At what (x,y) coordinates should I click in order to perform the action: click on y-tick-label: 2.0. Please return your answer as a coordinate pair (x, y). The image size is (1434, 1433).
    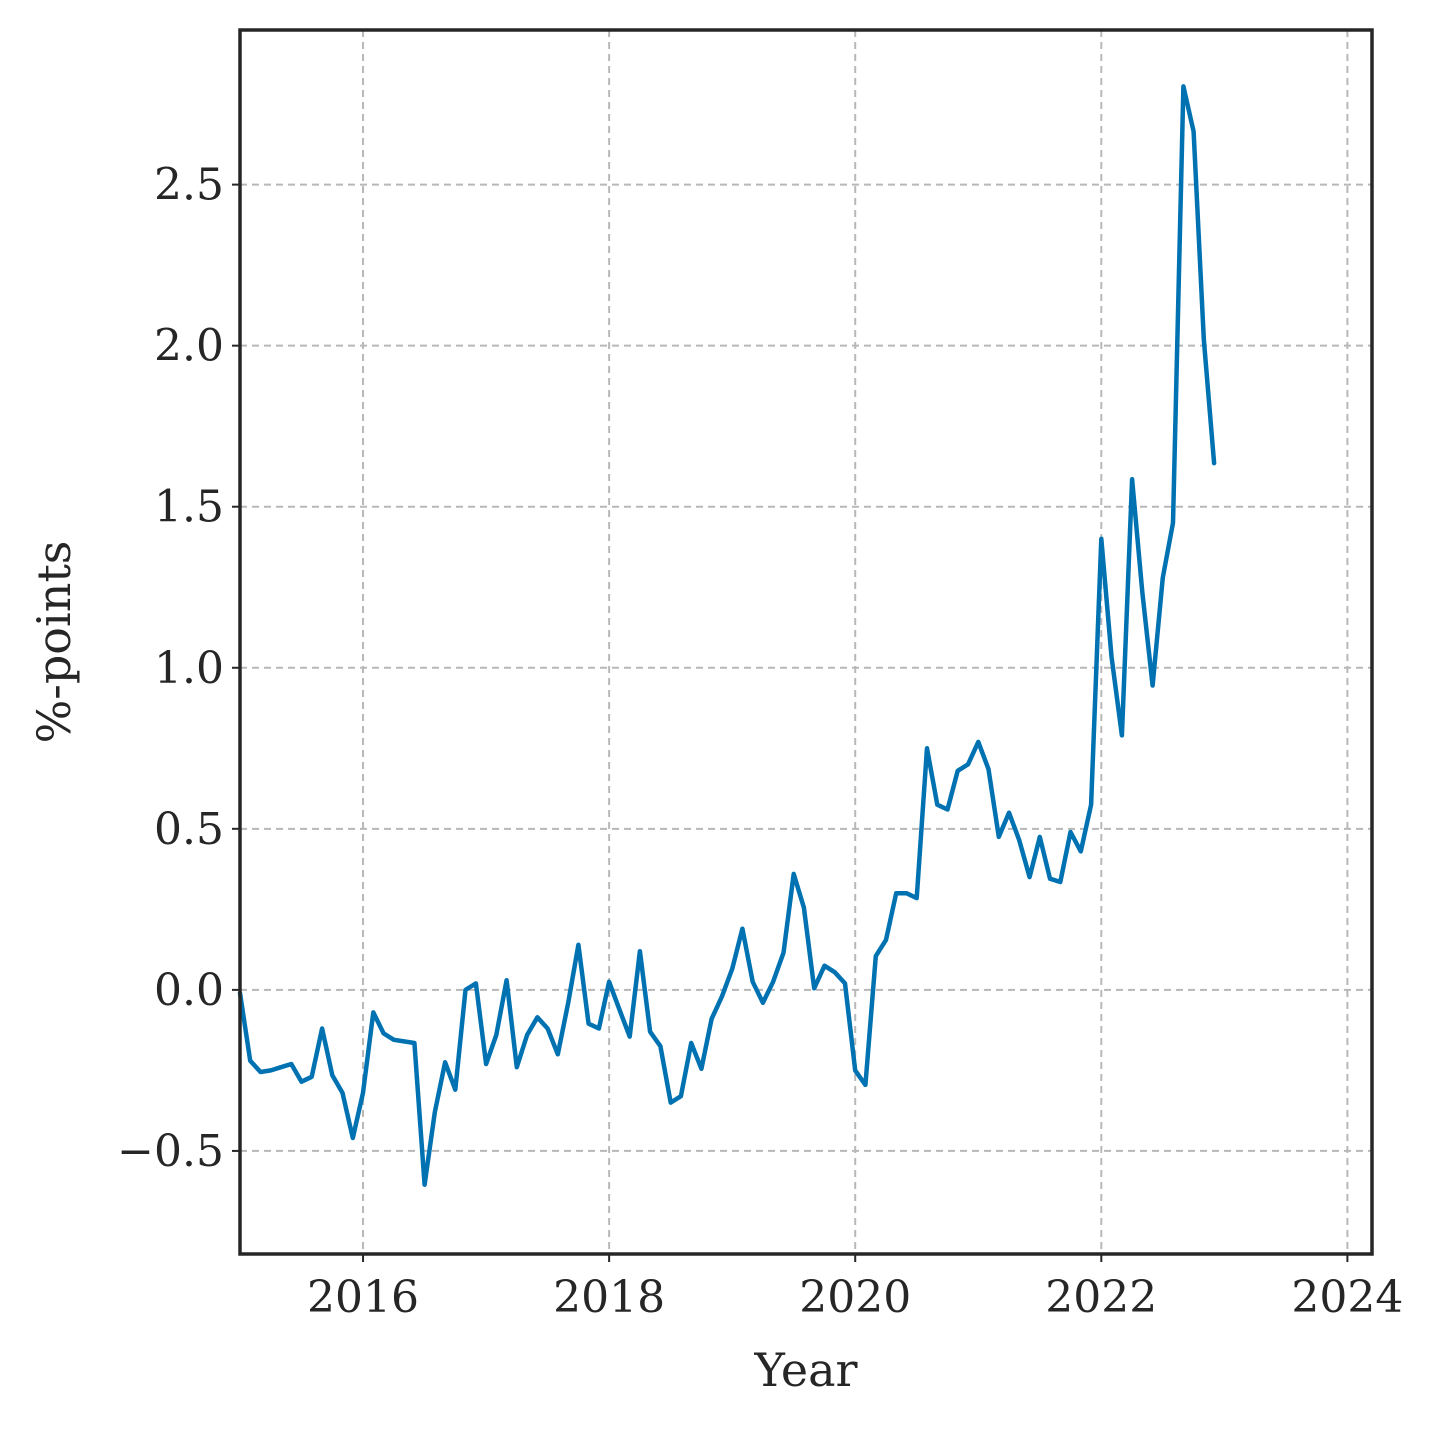
    Looking at the image, I should click on (189, 346).